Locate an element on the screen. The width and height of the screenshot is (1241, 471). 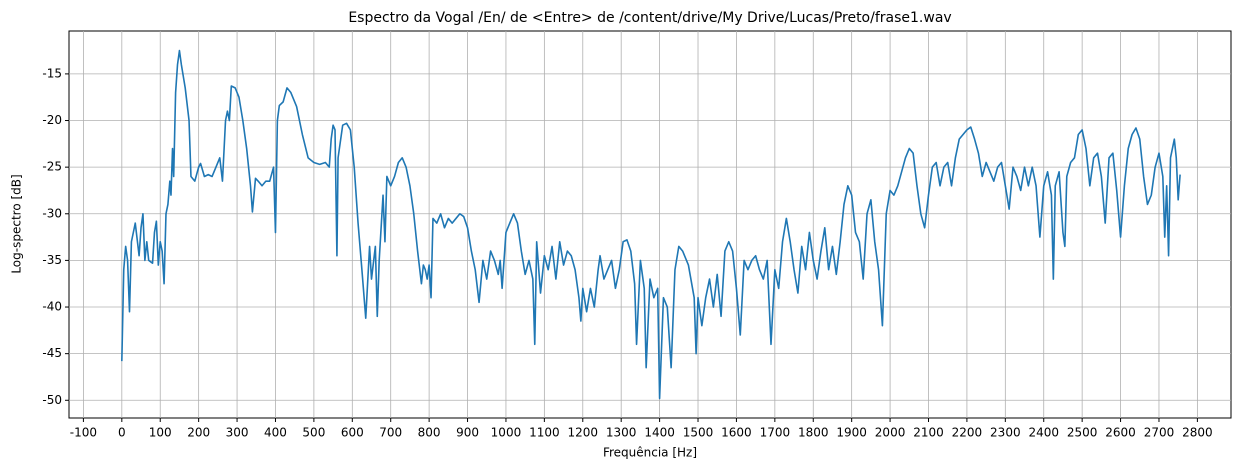
y-tick-label: -40 is located at coordinates (52, 307).